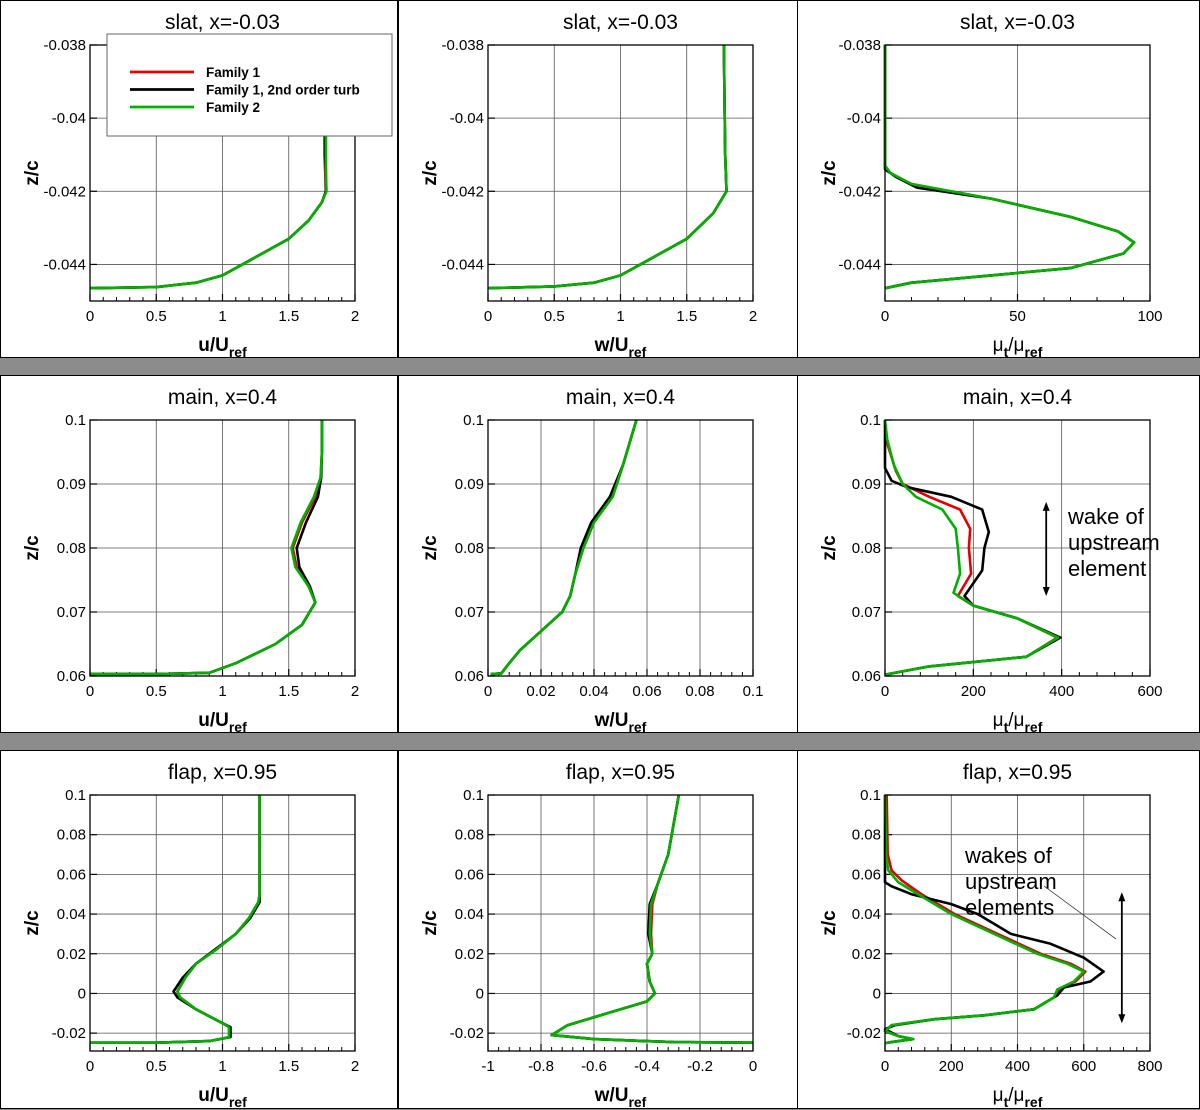  What do you see at coordinates (233, 72) in the screenshot?
I see `legend-label: Family 1` at bounding box center [233, 72].